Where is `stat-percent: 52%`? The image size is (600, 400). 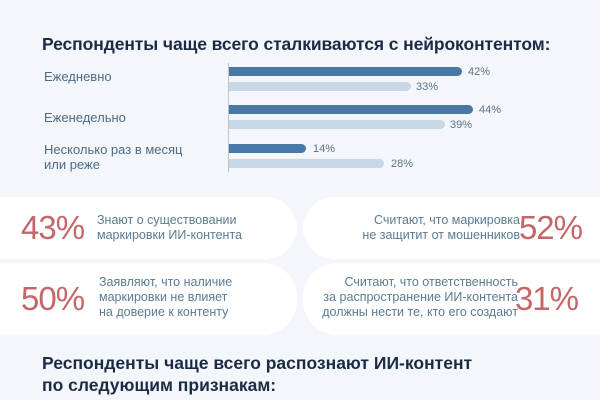 stat-percent: 52% is located at coordinates (550, 227).